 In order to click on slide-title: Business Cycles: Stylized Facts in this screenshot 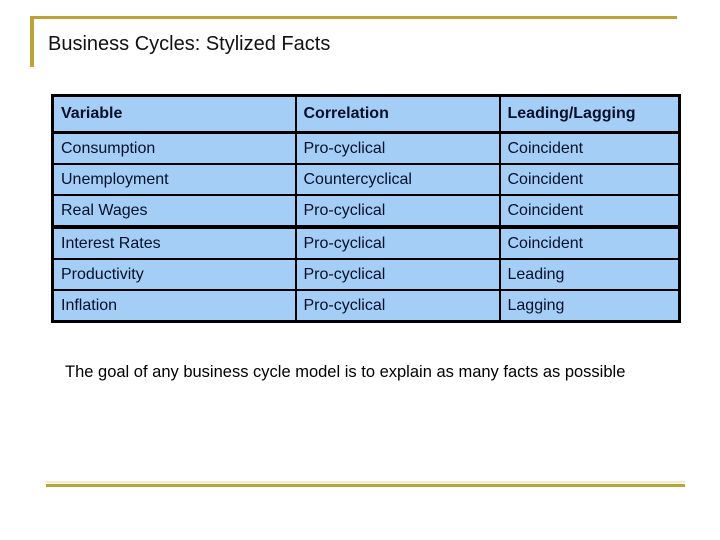, I will do `click(189, 44)`.